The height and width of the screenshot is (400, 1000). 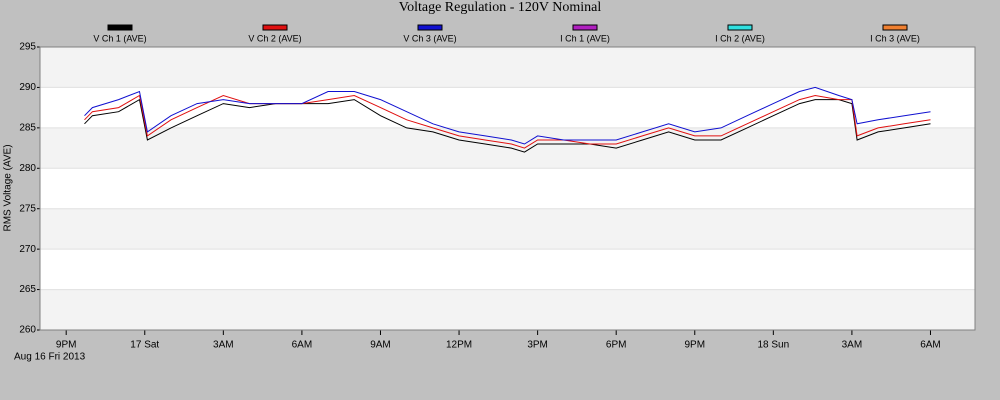 What do you see at coordinates (27, 47) in the screenshot?
I see `y-tick-label: 295` at bounding box center [27, 47].